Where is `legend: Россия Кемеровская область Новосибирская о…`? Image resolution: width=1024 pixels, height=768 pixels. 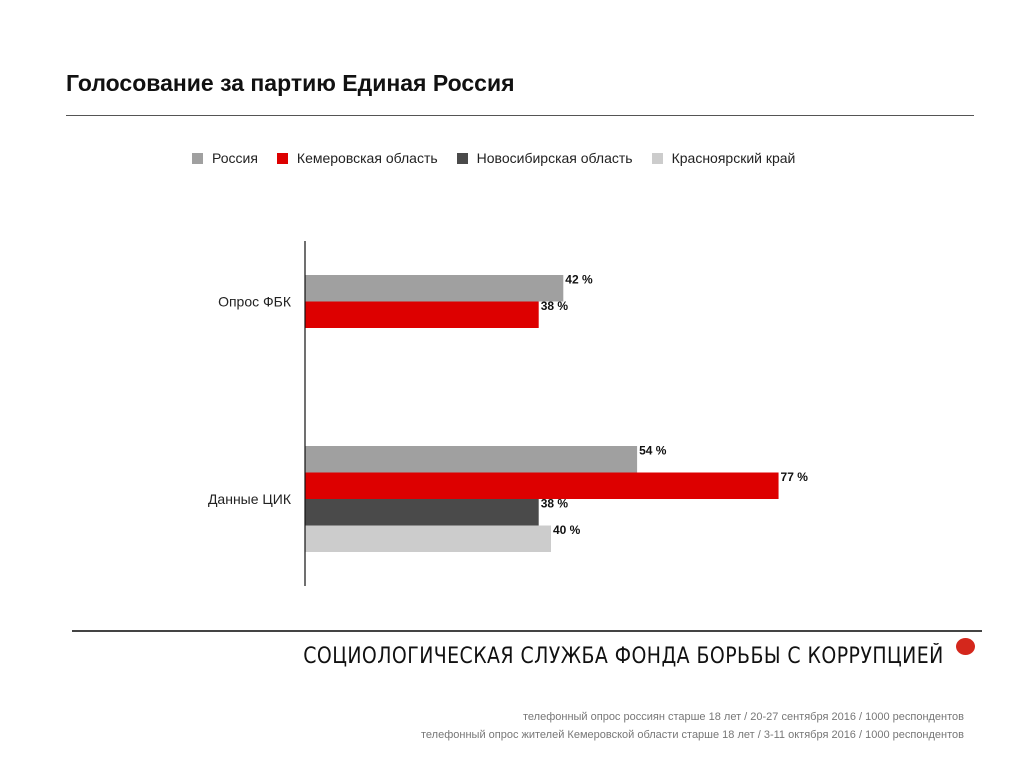 legend: Россия Кемеровская область Новосибирская о… is located at coordinates (503, 158).